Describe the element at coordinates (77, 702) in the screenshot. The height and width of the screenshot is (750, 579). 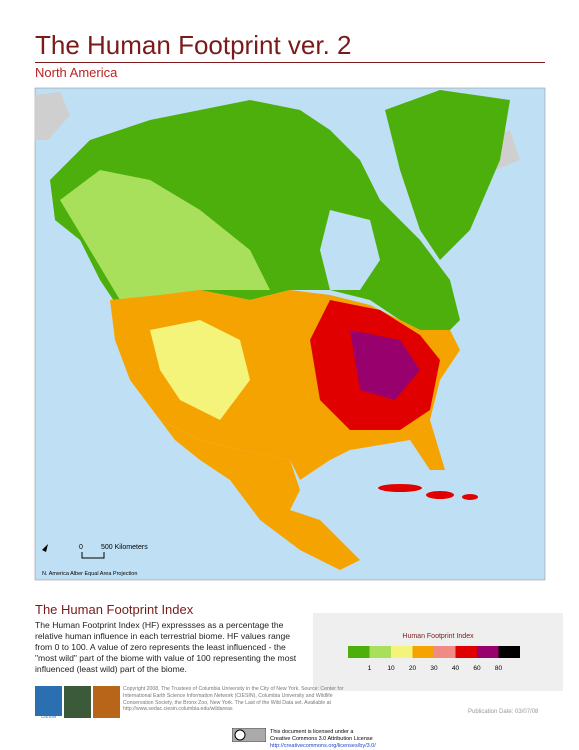
I see `logos: CIESIN` at that location.